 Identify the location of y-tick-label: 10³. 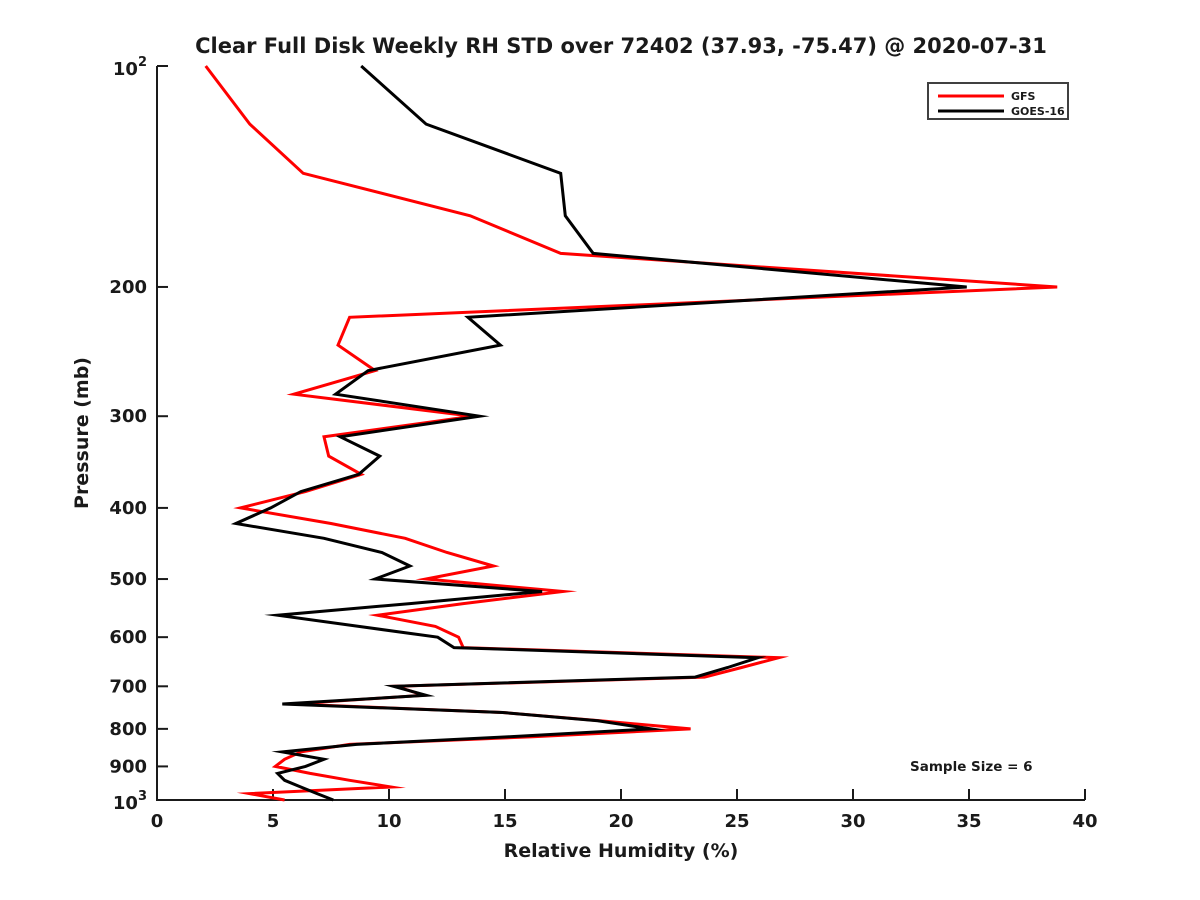
(130, 801).